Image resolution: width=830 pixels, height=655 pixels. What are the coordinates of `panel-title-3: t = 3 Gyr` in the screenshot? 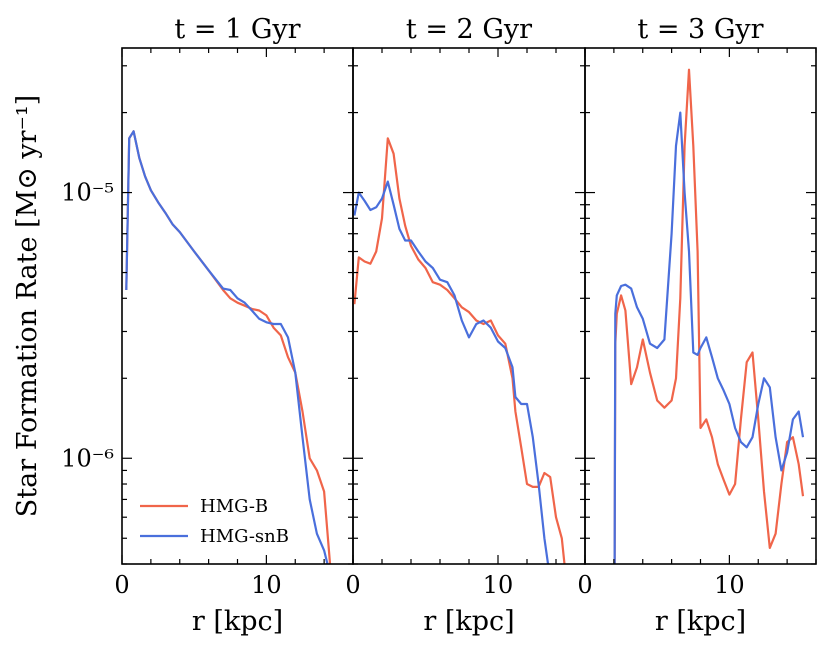 It's located at (700, 29).